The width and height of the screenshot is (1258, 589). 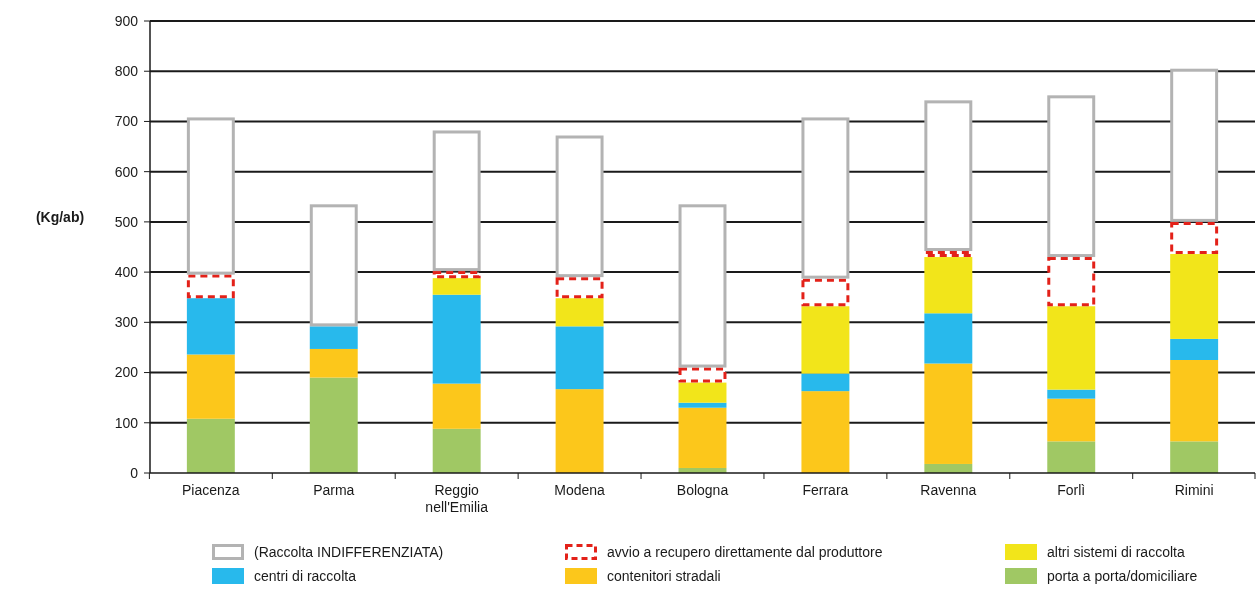 What do you see at coordinates (126, 322) in the screenshot?
I see `y-tick-label: 300` at bounding box center [126, 322].